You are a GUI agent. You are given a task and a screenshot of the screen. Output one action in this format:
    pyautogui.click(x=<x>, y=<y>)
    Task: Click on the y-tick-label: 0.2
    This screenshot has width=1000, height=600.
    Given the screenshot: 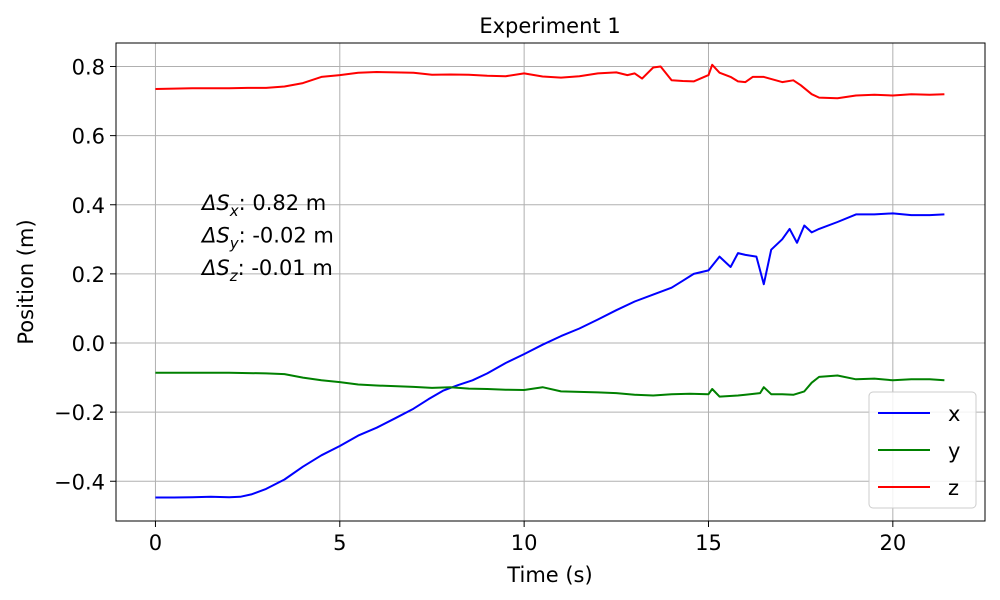 What is the action you would take?
    pyautogui.click(x=88, y=275)
    